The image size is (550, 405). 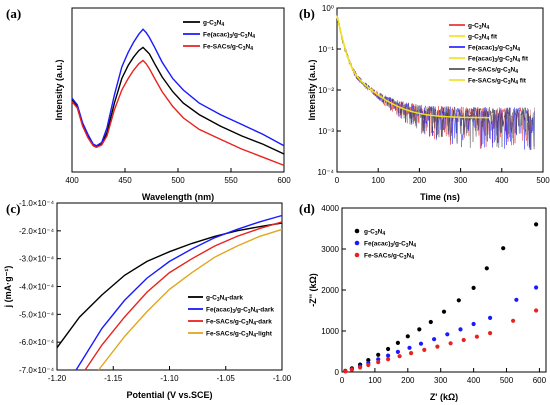 I want to click on c-x-tick-label: -1.00, so click(x=282, y=378).